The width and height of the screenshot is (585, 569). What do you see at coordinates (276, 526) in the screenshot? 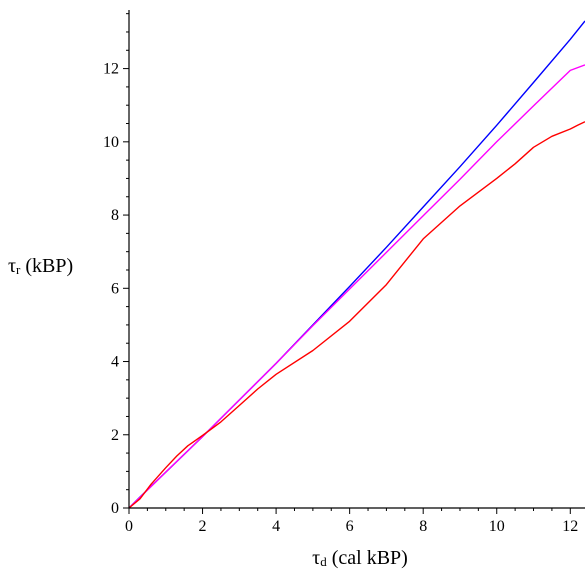
I see `x-tick-label: 4` at bounding box center [276, 526].